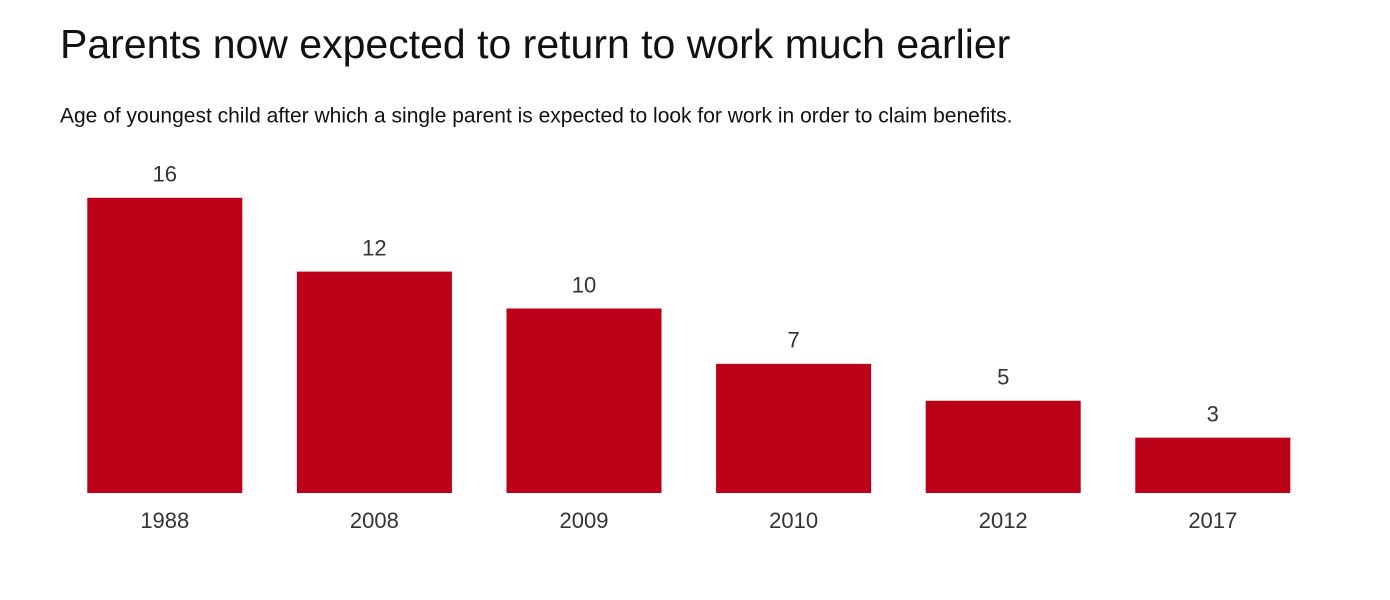  What do you see at coordinates (793, 340) in the screenshot?
I see `data-label: 7` at bounding box center [793, 340].